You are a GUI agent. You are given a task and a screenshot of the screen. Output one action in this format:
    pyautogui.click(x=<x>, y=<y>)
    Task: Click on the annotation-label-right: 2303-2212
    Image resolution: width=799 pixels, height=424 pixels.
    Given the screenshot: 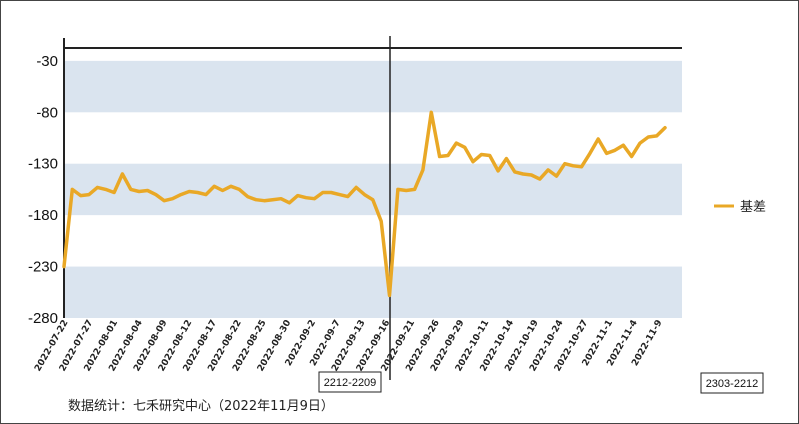 What is the action you would take?
    pyautogui.click(x=732, y=384)
    